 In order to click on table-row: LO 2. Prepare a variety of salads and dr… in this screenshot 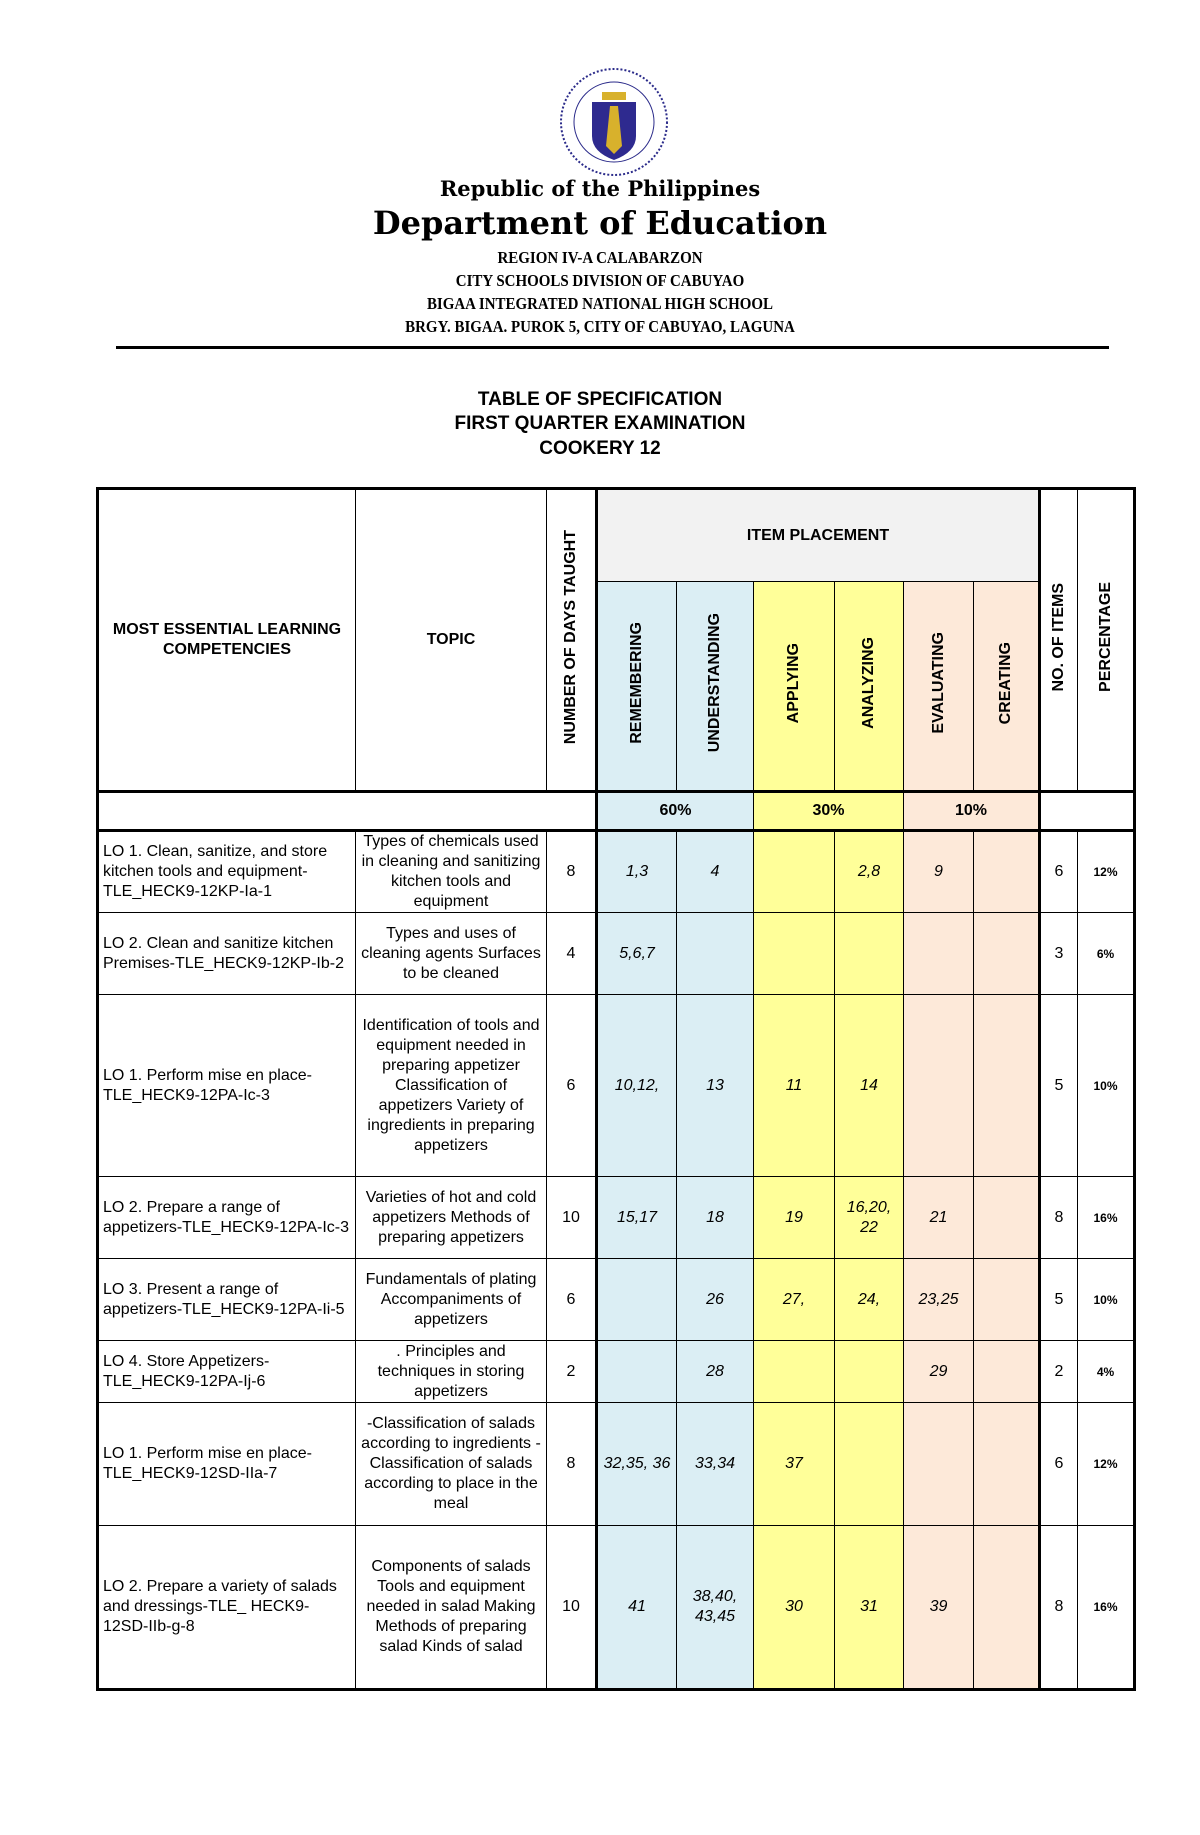, I will do `click(616, 1607)`.